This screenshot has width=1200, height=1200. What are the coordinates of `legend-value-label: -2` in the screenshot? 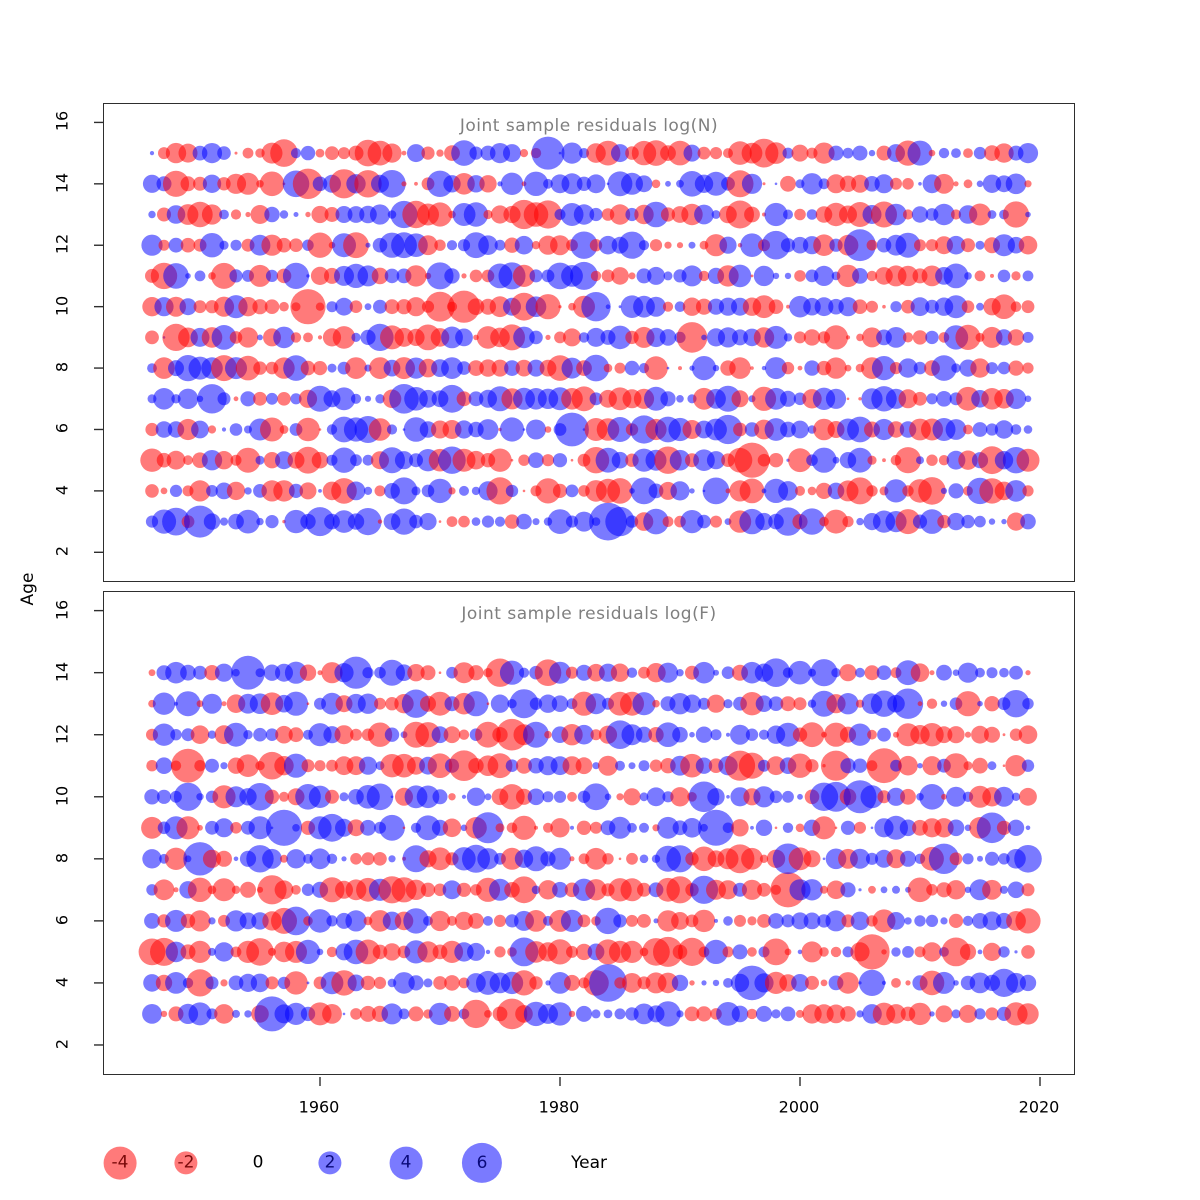 It's located at (186, 1162).